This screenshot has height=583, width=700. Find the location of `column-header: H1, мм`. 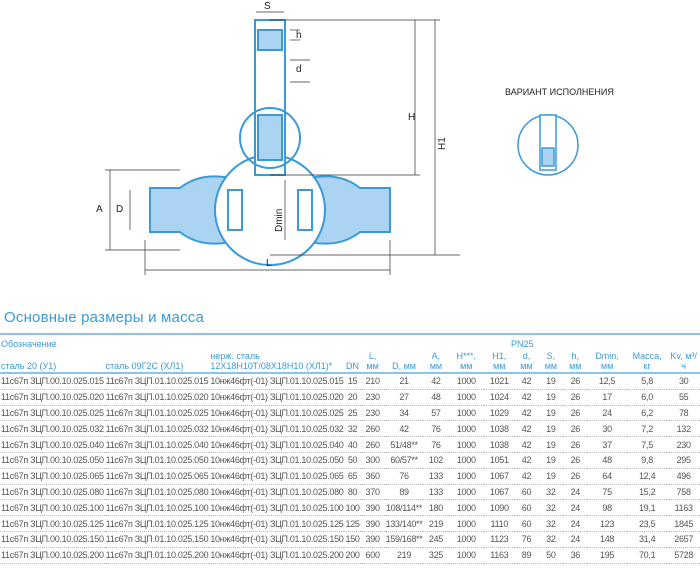

column-header: H1, мм is located at coordinates (499, 361).